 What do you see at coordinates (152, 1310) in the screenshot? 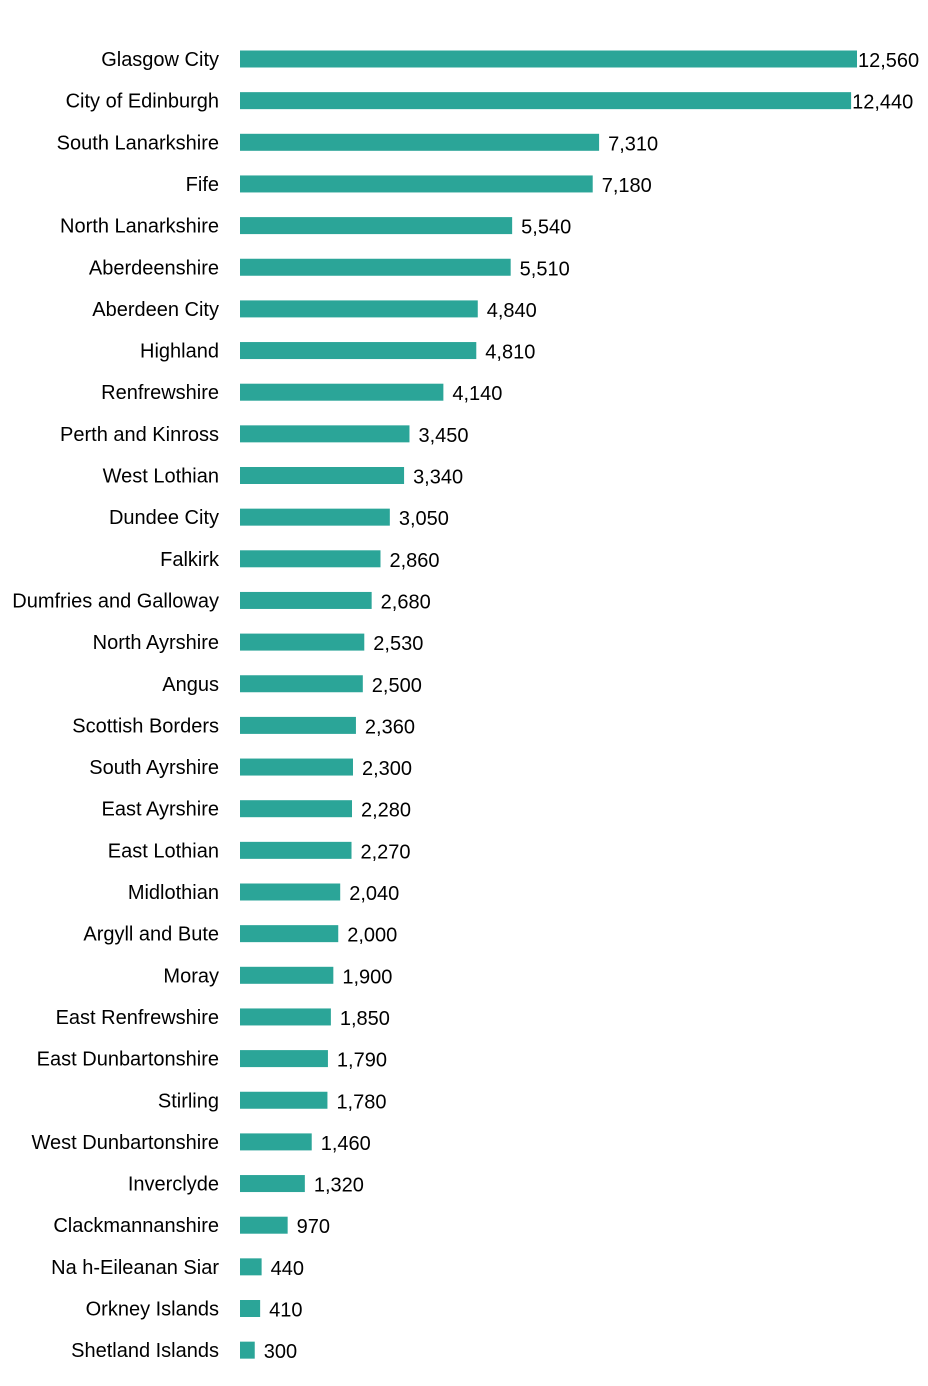
I see `category-label: Orkney Islands` at bounding box center [152, 1310].